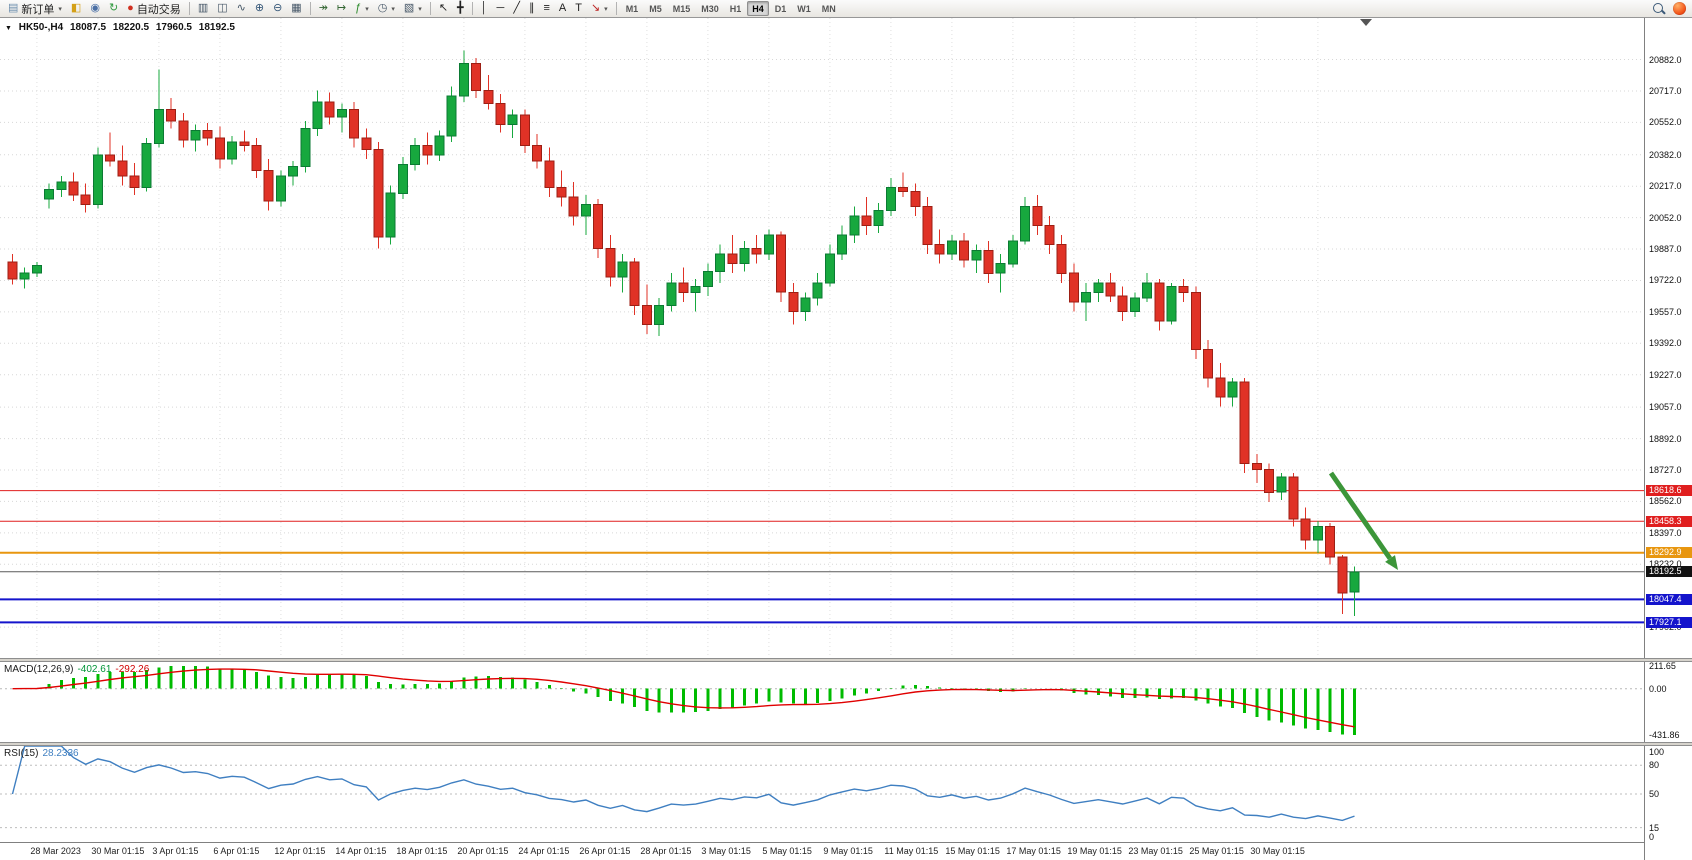 The width and height of the screenshot is (1692, 860). I want to click on new-order-icon: ▤, so click(13, 8).